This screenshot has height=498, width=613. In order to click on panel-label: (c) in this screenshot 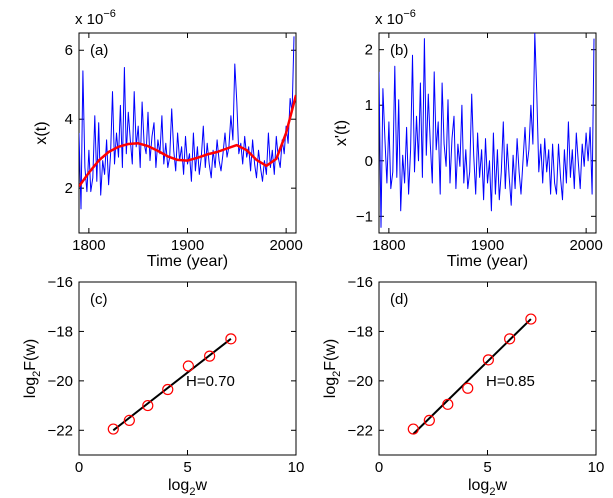, I will do `click(99, 299)`.